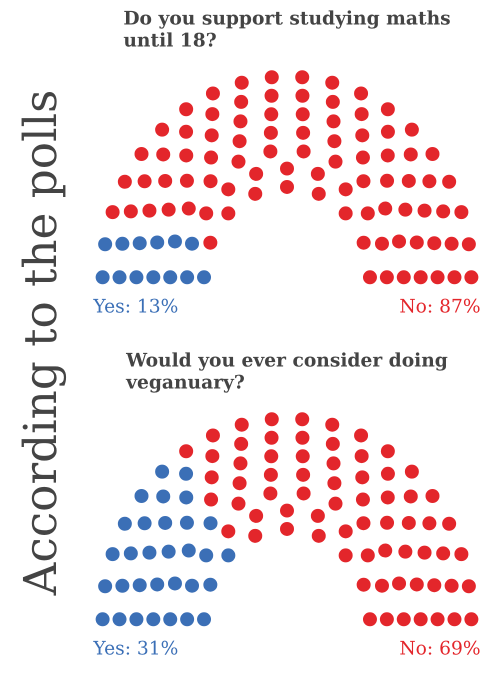 The image size is (501, 685). What do you see at coordinates (135, 307) in the screenshot?
I see `data-label: Yes: 13%` at bounding box center [135, 307].